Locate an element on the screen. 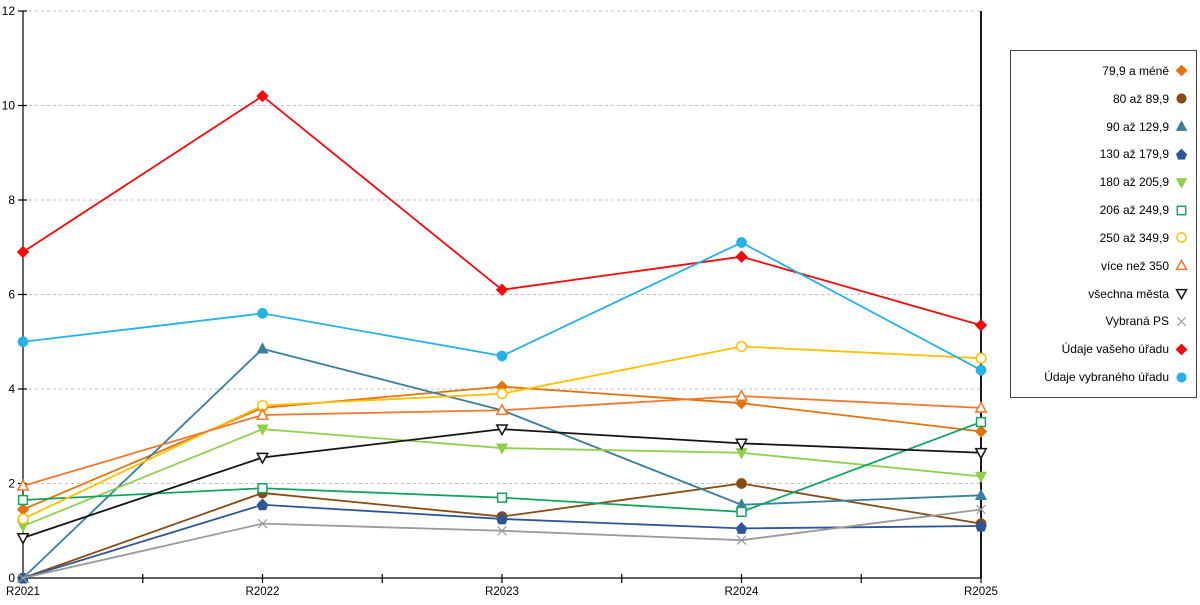 The image size is (1200, 605). x-marker-icon is located at coordinates (1181, 321).